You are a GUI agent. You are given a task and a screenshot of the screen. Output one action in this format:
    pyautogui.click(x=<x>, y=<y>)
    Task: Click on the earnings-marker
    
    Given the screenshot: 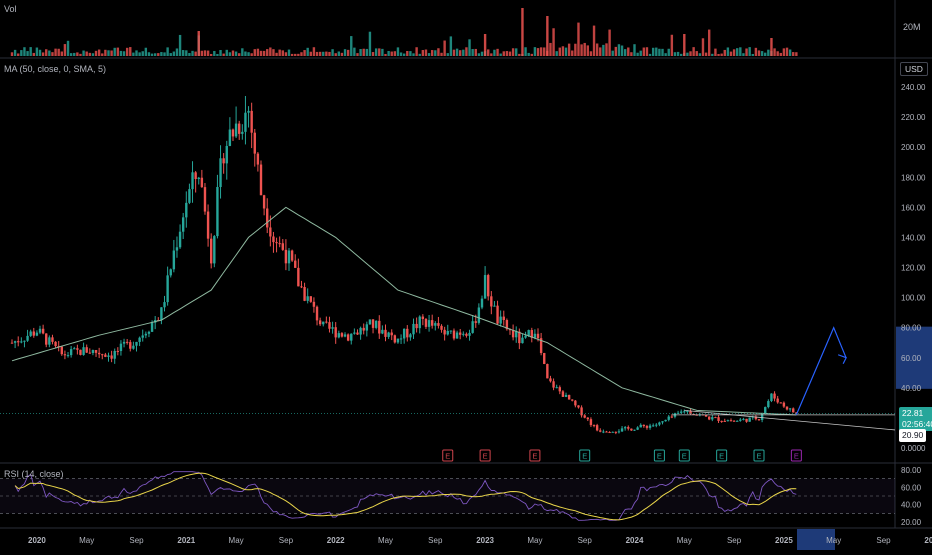 What is the action you would take?
    pyautogui.click(x=796, y=455)
    